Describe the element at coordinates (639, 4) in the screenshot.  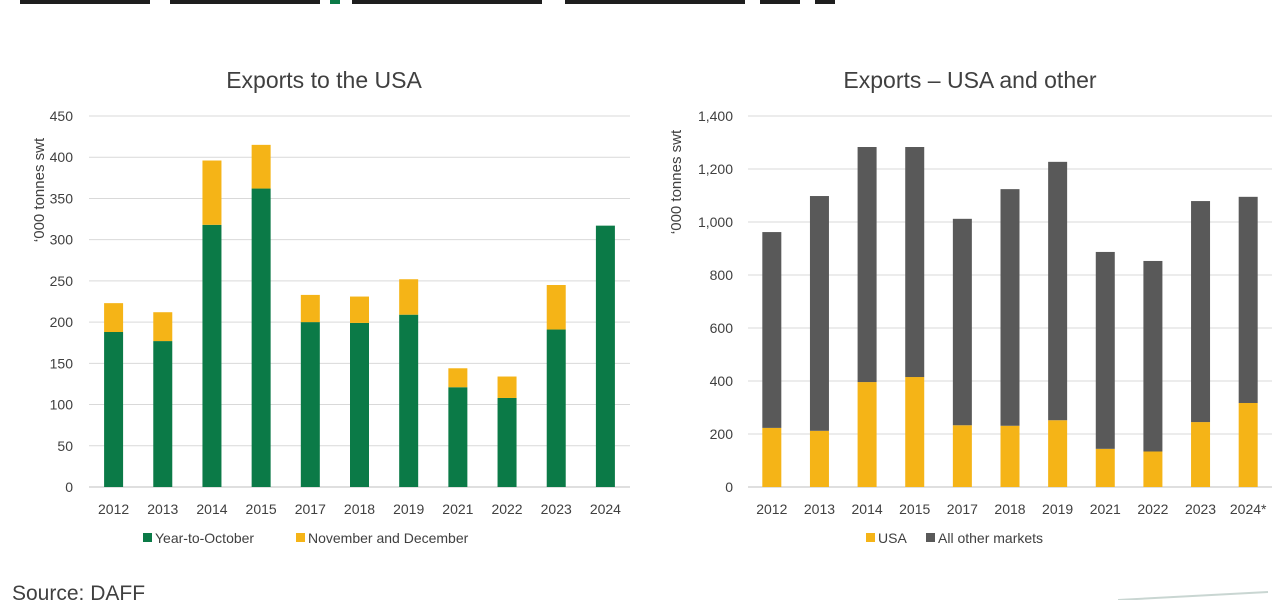
I see `cropped-header-strip` at that location.